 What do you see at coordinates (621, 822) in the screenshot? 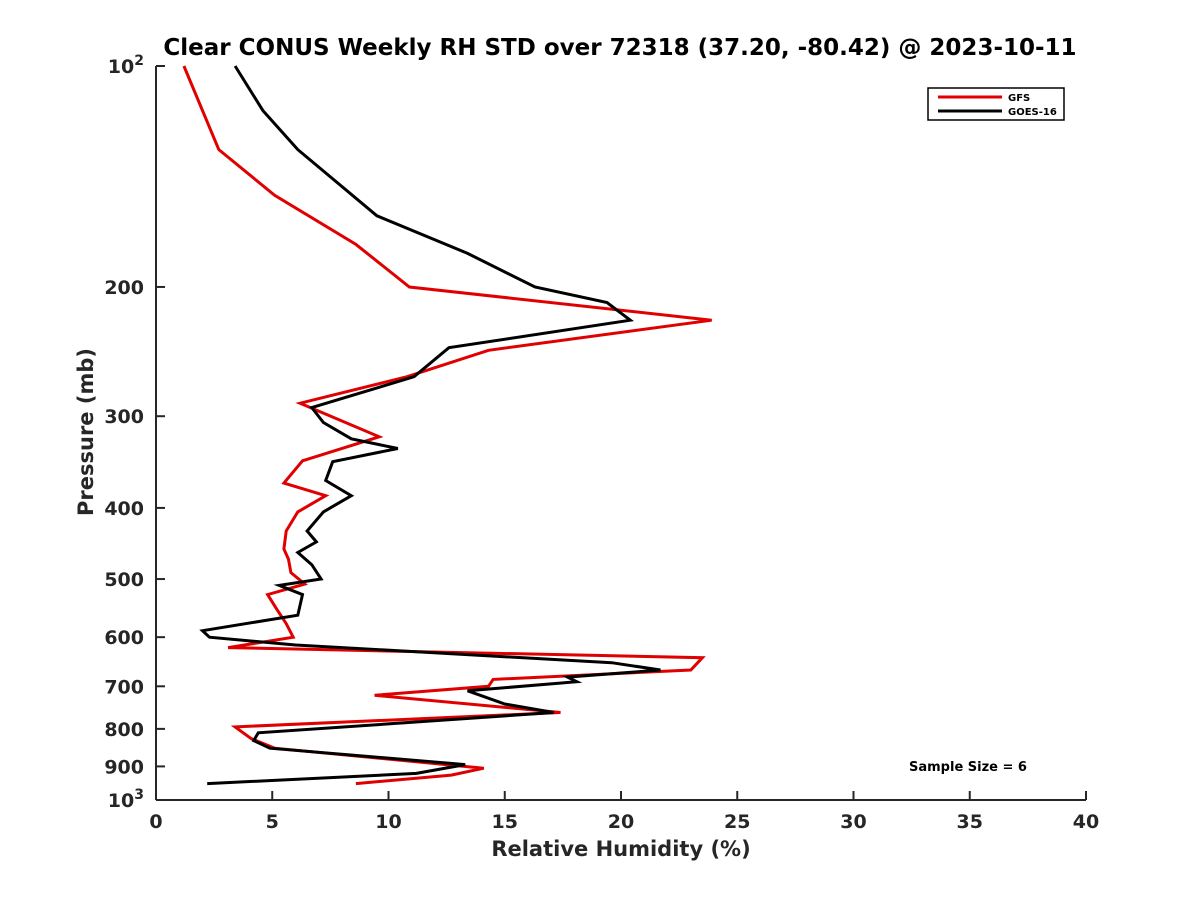
I see `x-tick-label: 20` at bounding box center [621, 822].